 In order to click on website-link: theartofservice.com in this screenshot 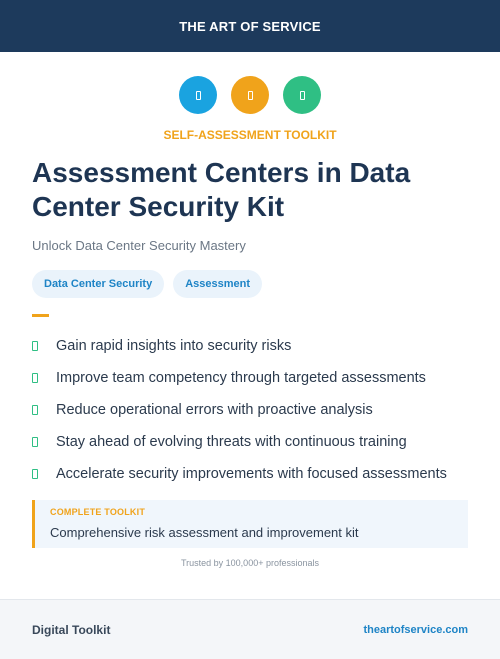, I will do `click(415, 629)`.